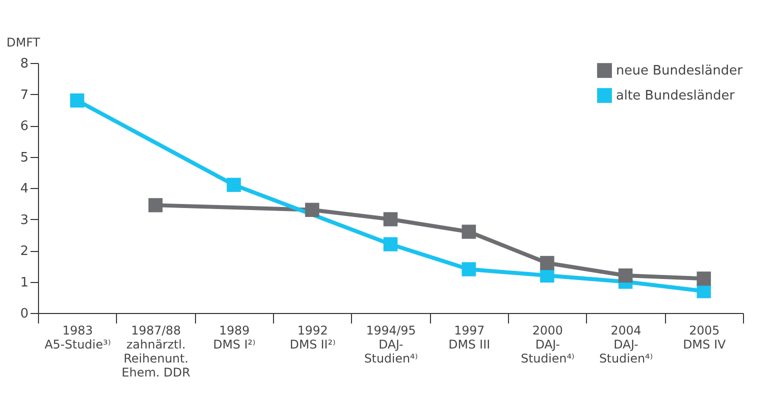 The width and height of the screenshot is (763, 402). Describe the element at coordinates (469, 338) in the screenshot. I see `x-tick-label: 1997 DMS III` at that location.